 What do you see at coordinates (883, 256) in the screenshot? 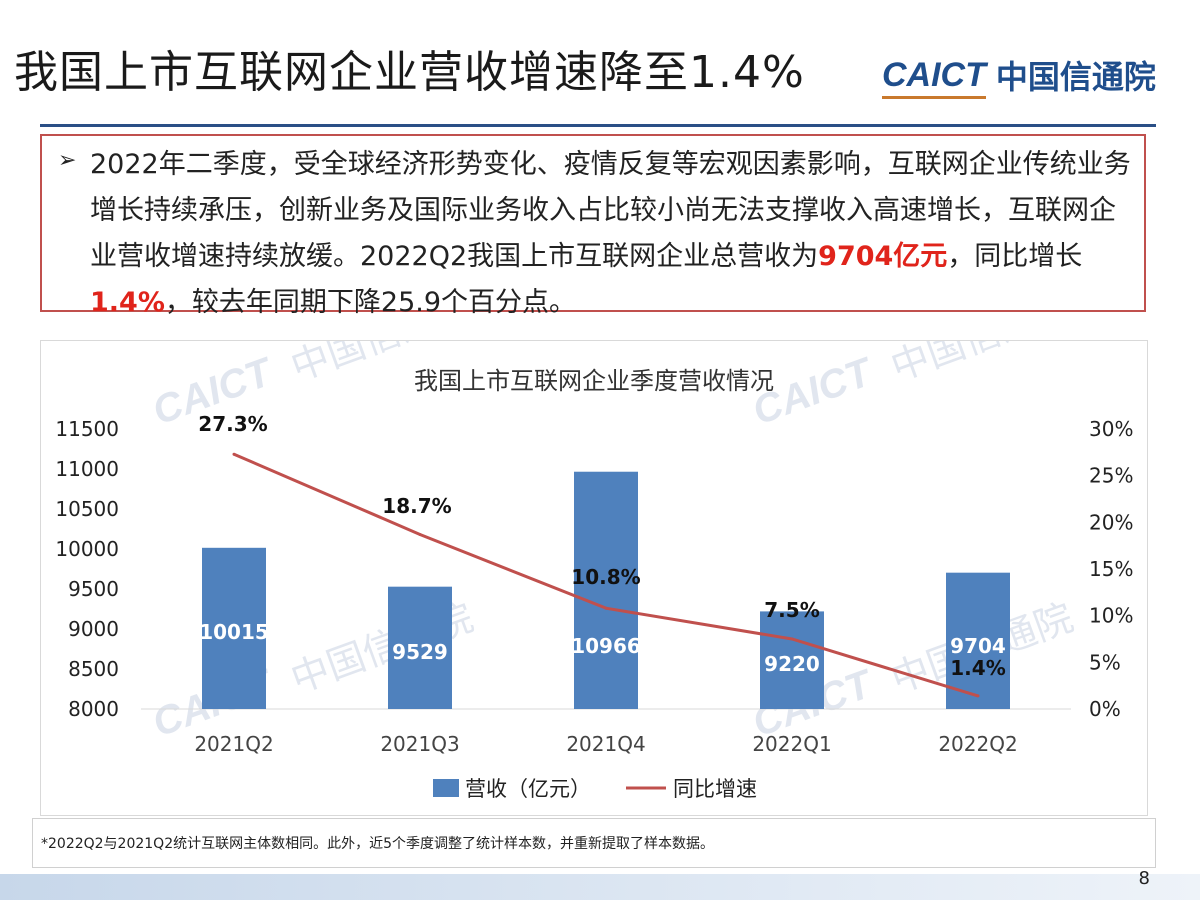
I see `summary-highlight-revenue: 9704亿元` at bounding box center [883, 256].